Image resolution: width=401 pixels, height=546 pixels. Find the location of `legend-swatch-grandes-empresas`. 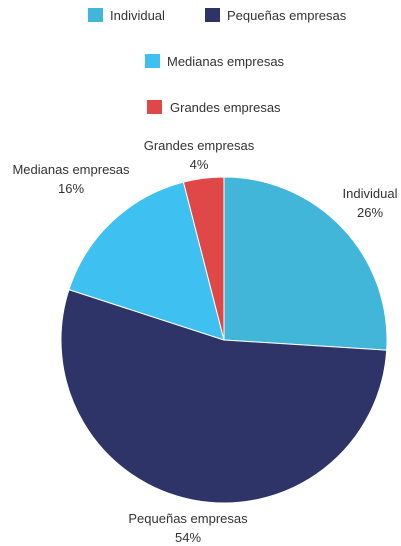

legend-swatch-grandes-empresas is located at coordinates (154, 107).